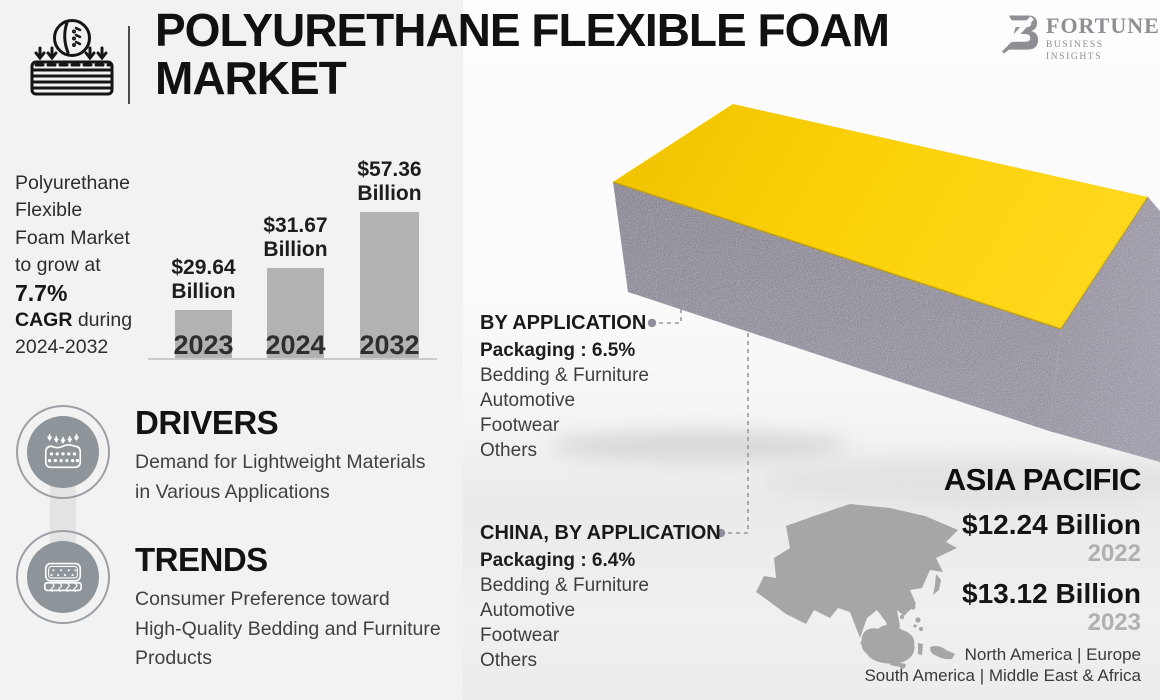 The width and height of the screenshot is (1160, 700). Describe the element at coordinates (49, 210) in the screenshot. I see `growth-note-line: Flexible` at that location.